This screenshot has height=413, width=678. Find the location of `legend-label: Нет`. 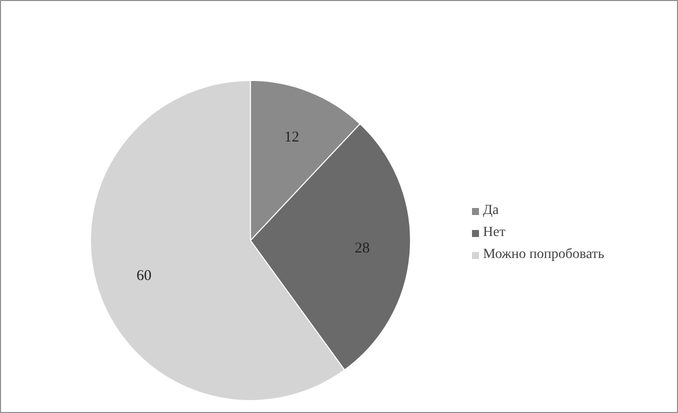

legend-label: Нет is located at coordinates (494, 233).